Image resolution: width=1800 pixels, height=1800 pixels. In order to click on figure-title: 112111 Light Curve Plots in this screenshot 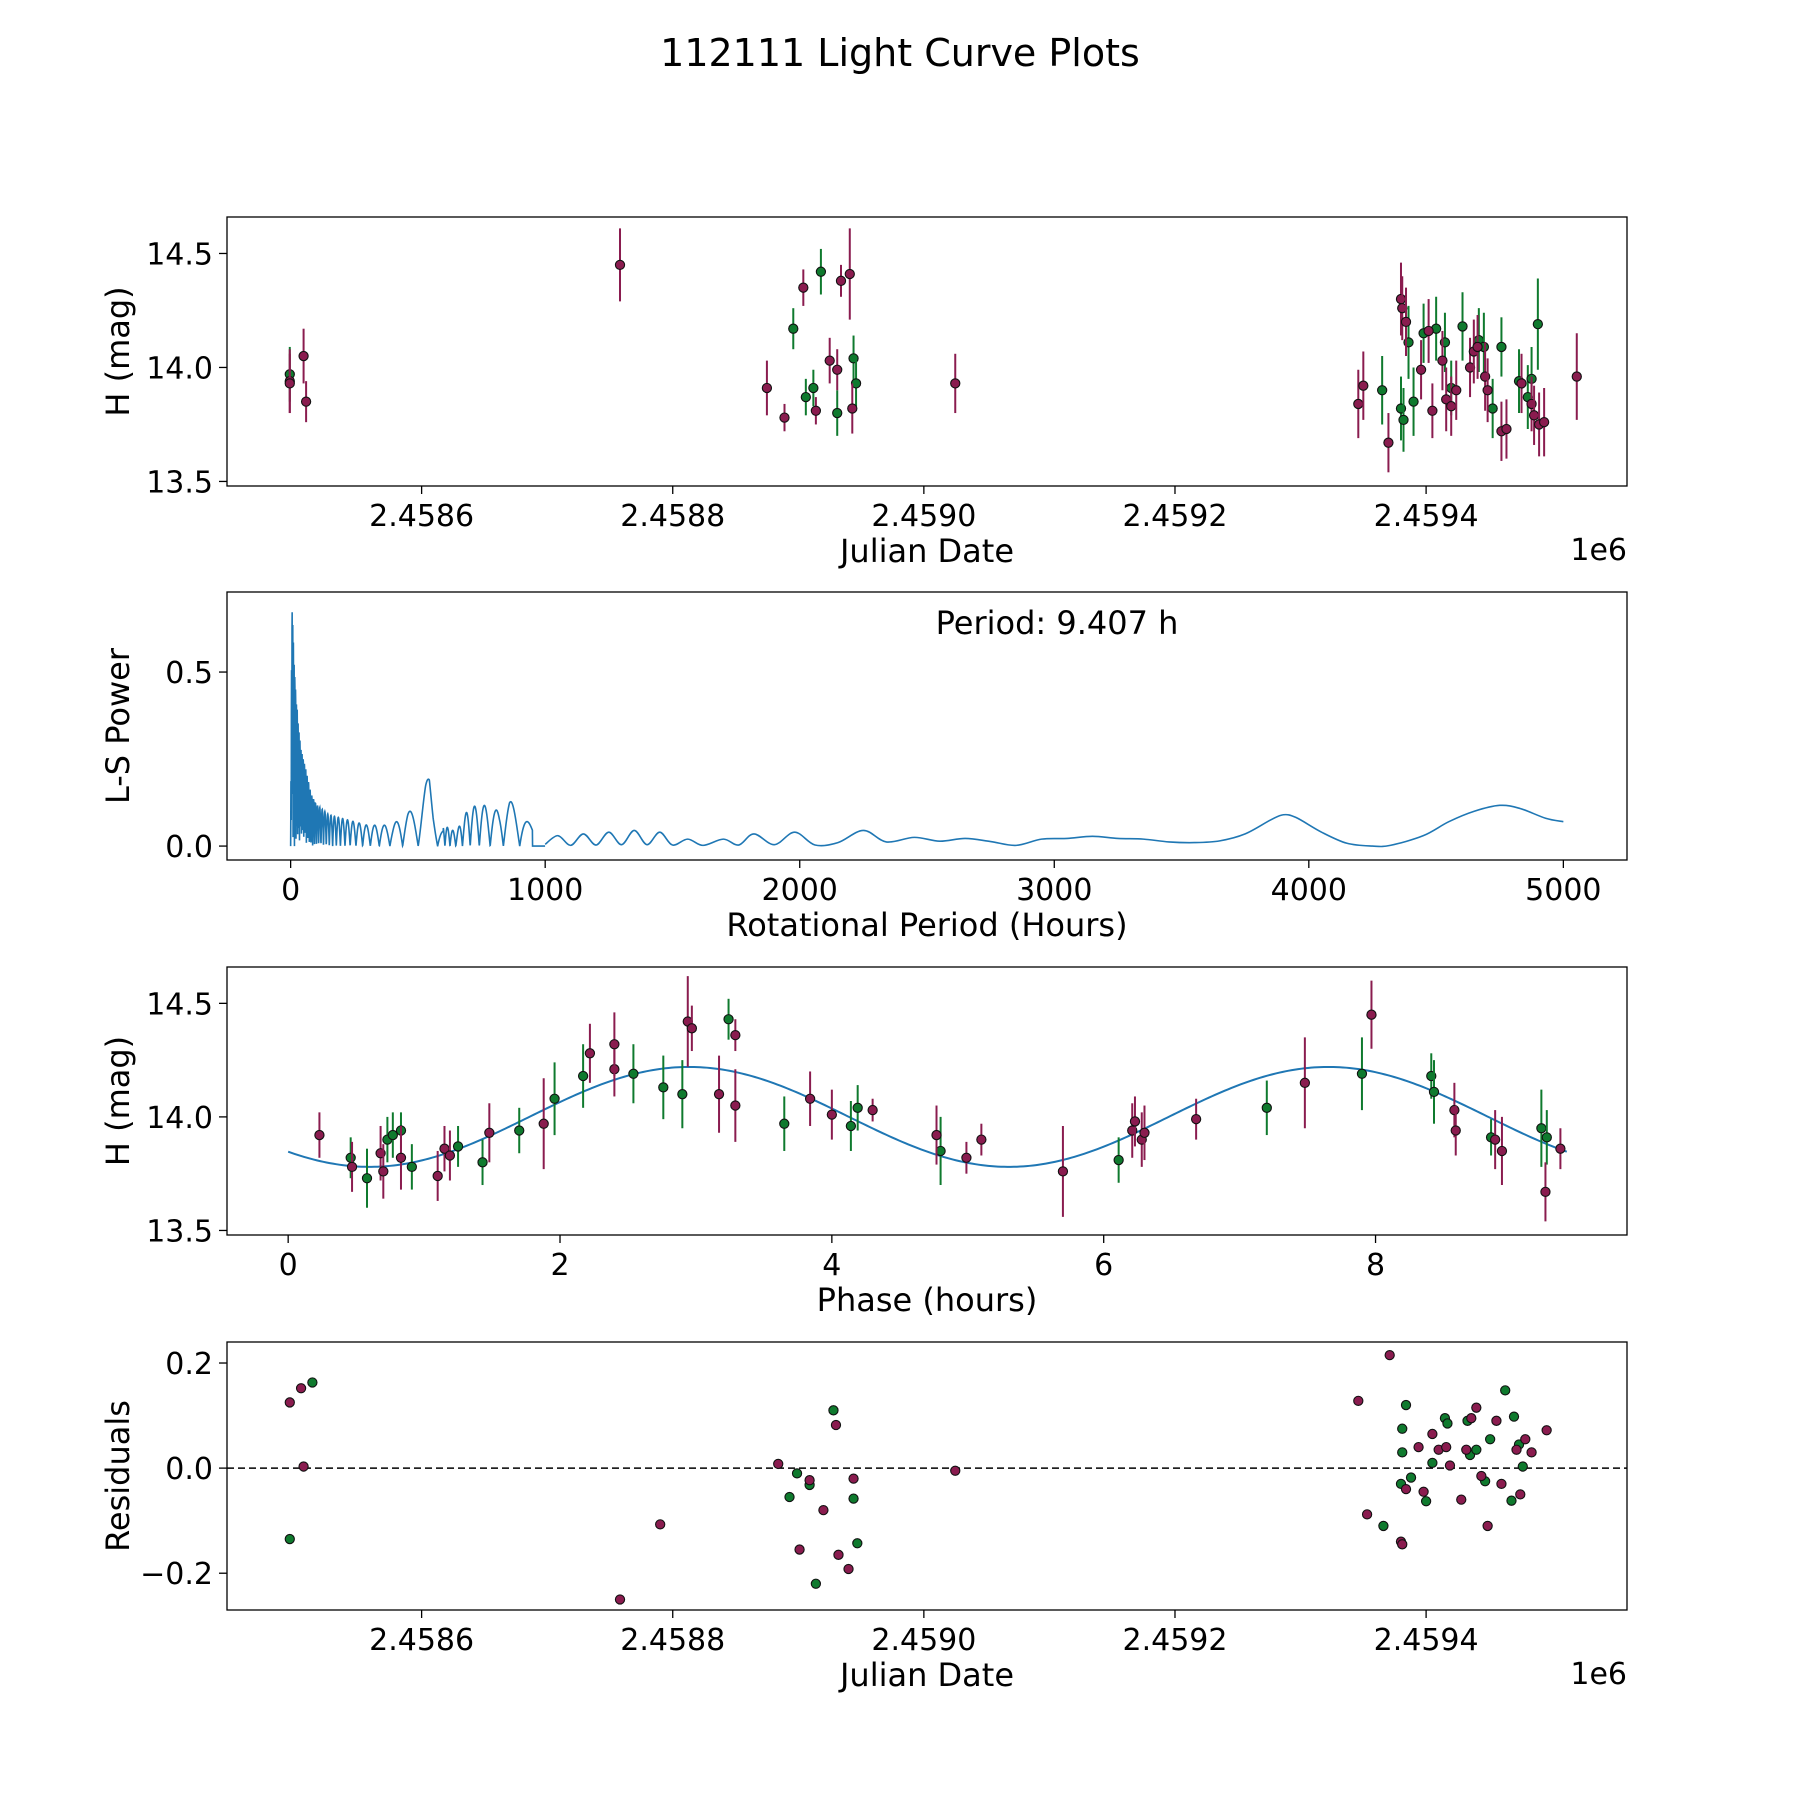, I will do `click(900, 53)`.